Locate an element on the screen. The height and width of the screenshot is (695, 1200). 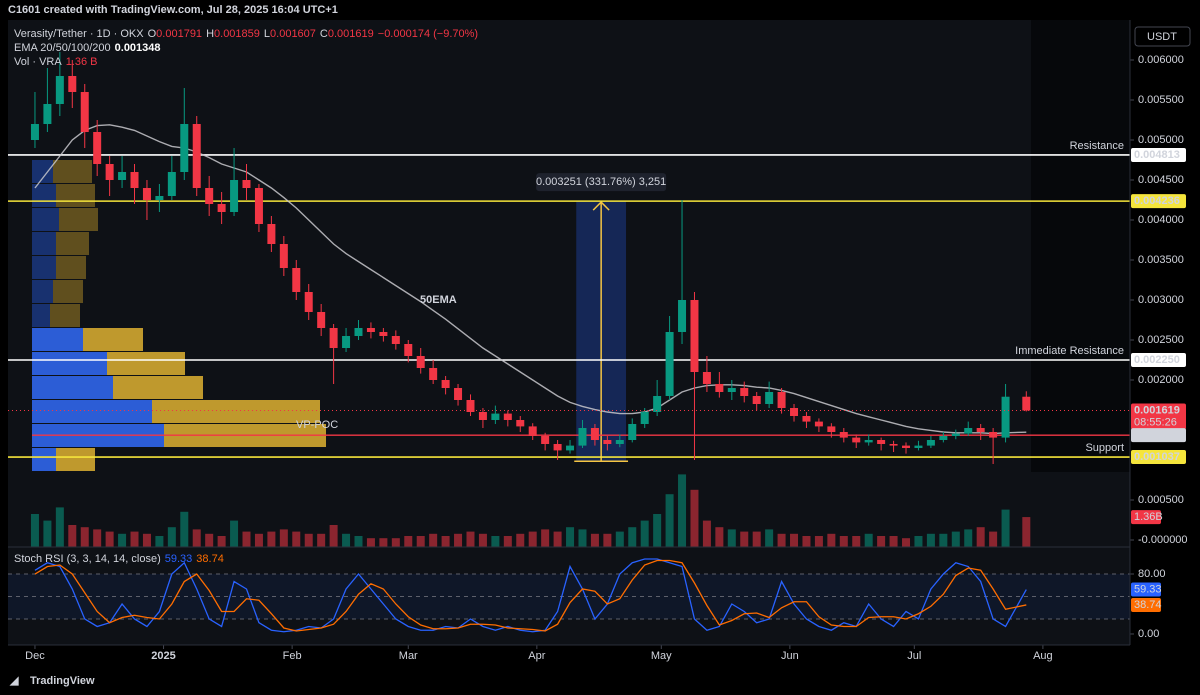
x-tick-label: Jun is located at coordinates (790, 656).